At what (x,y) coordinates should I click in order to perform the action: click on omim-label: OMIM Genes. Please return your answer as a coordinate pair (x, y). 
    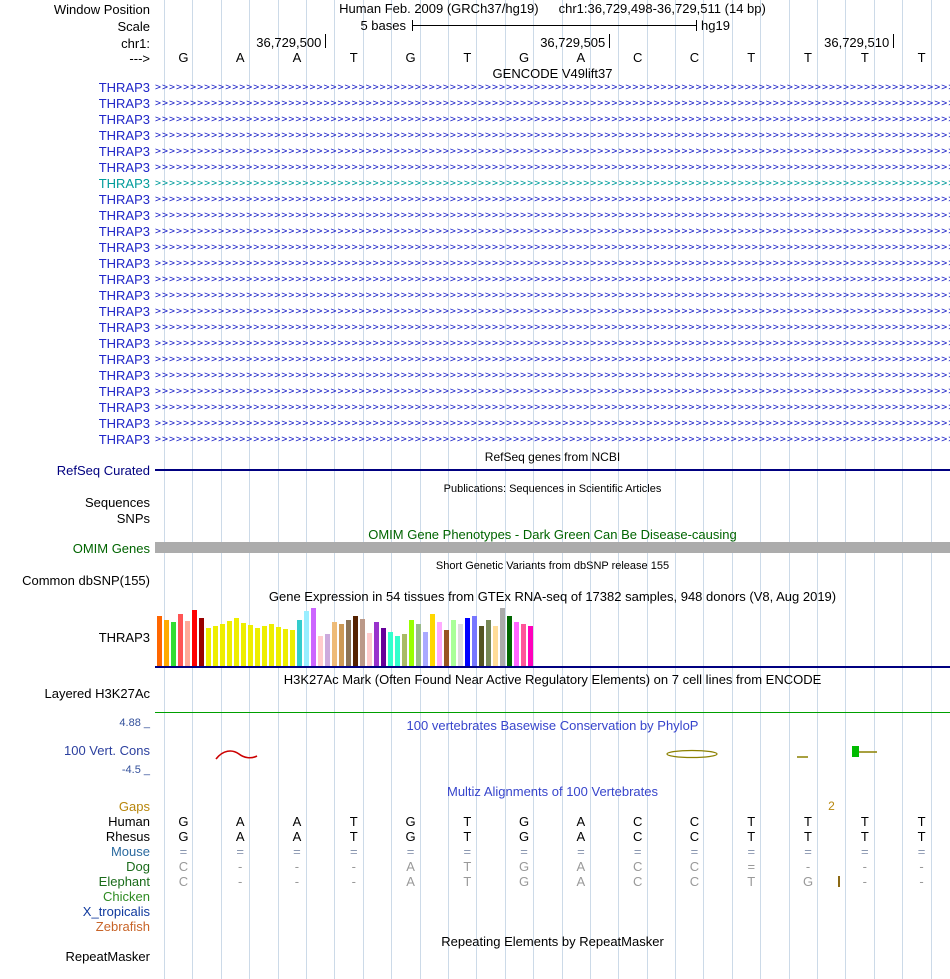
    Looking at the image, I should click on (111, 548).